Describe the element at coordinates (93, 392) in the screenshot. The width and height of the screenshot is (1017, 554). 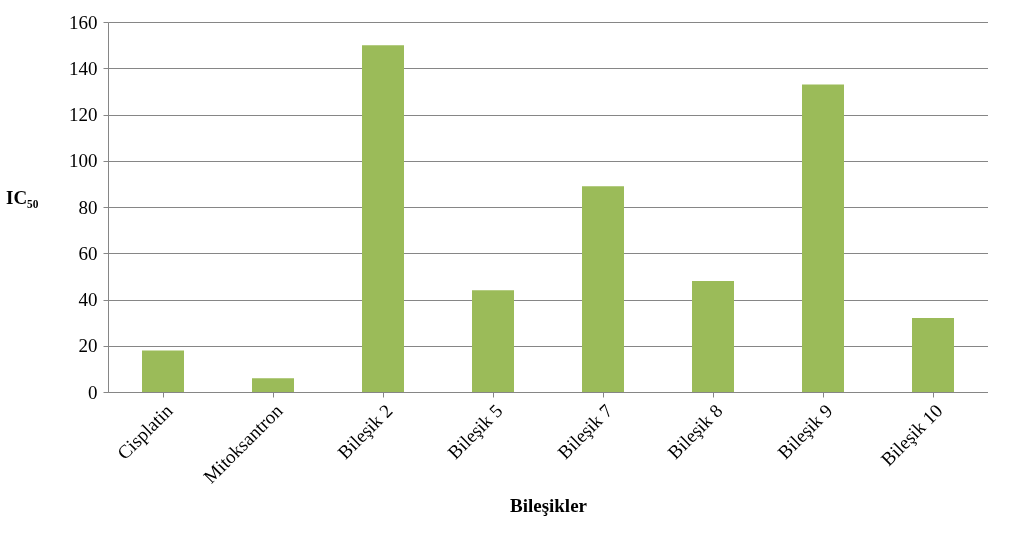
I see `y-tick-label: 0` at that location.